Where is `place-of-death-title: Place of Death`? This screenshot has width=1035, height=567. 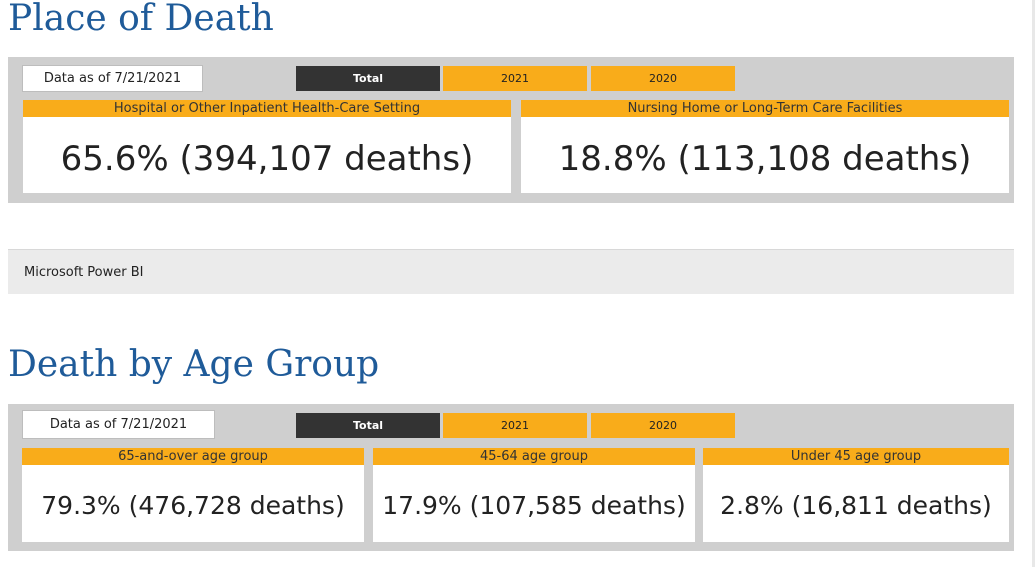 place-of-death-title: Place of Death is located at coordinates (141, 19).